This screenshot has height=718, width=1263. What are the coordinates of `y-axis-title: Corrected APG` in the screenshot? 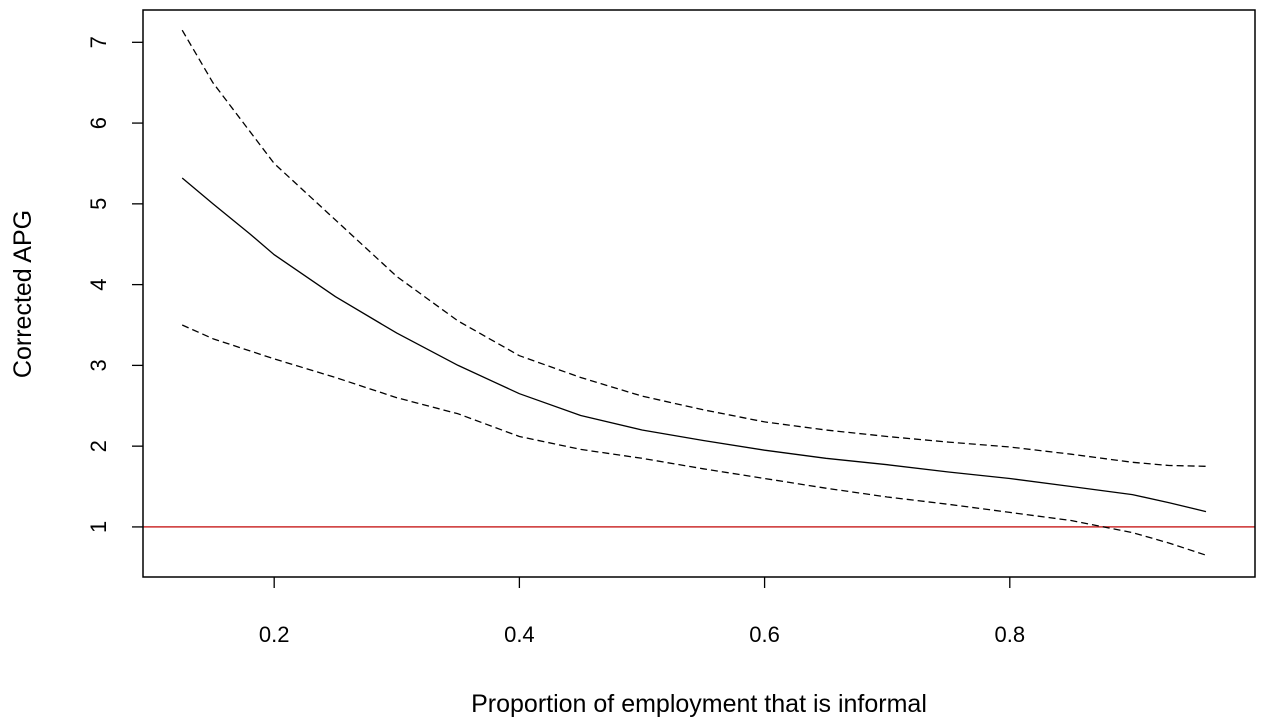 It's located at (23, 294).